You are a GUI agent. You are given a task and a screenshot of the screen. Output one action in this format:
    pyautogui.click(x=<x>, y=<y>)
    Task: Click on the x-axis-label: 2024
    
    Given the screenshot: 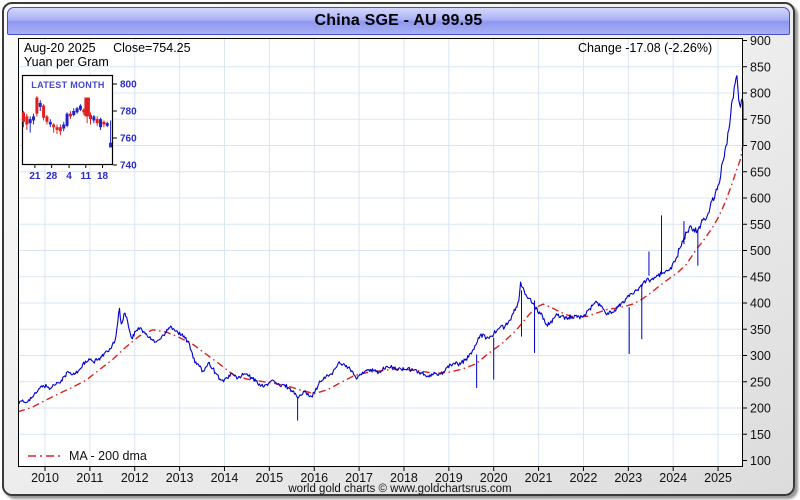 What is the action you would take?
    pyautogui.click(x=673, y=478)
    